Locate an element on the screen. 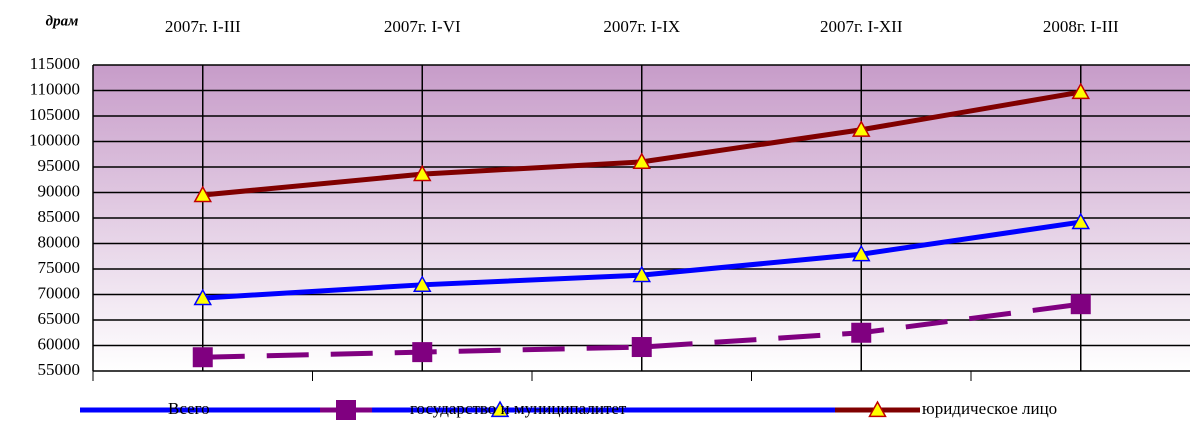 Image resolution: width=1190 pixels, height=423 pixels. y-tick-label: 90000 is located at coordinates (59, 190).